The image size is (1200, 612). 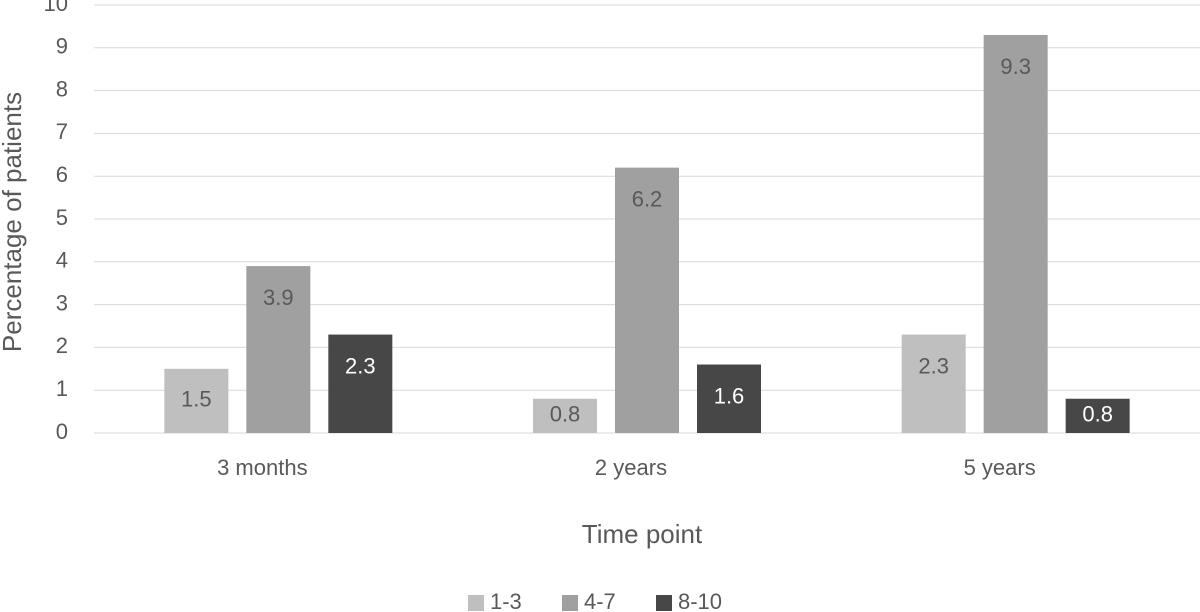 What do you see at coordinates (631, 467) in the screenshot?
I see `x-tick-label: 2 years` at bounding box center [631, 467].